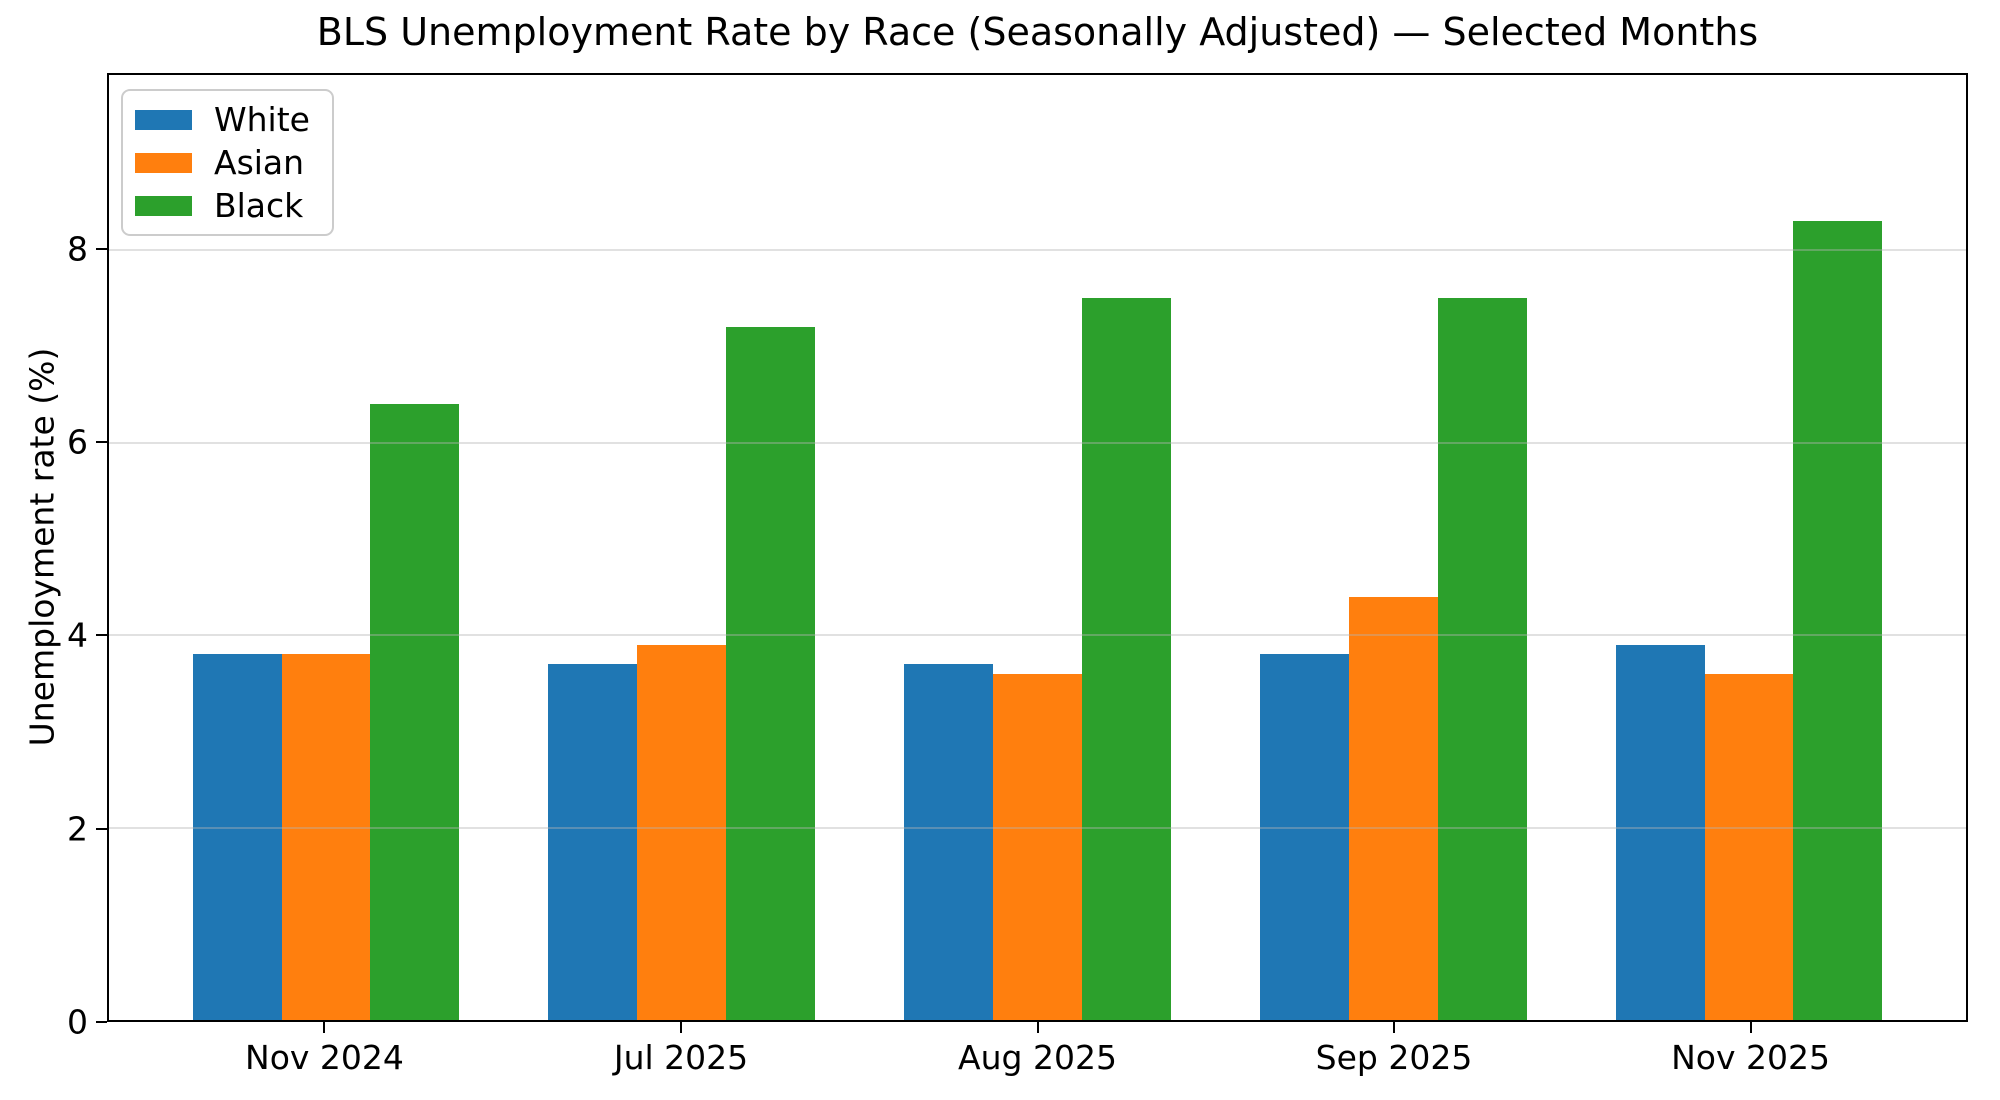 The height and width of the screenshot is (1100, 2000). What do you see at coordinates (1037, 1057) in the screenshot?
I see `x-tick-label-aug-2025: Aug 2025` at bounding box center [1037, 1057].